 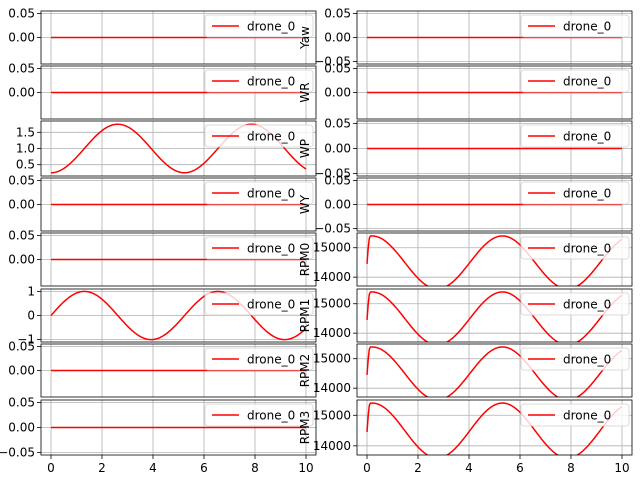 What do you see at coordinates (204, 468) in the screenshot?
I see `x-tick-label: 6` at bounding box center [204, 468].